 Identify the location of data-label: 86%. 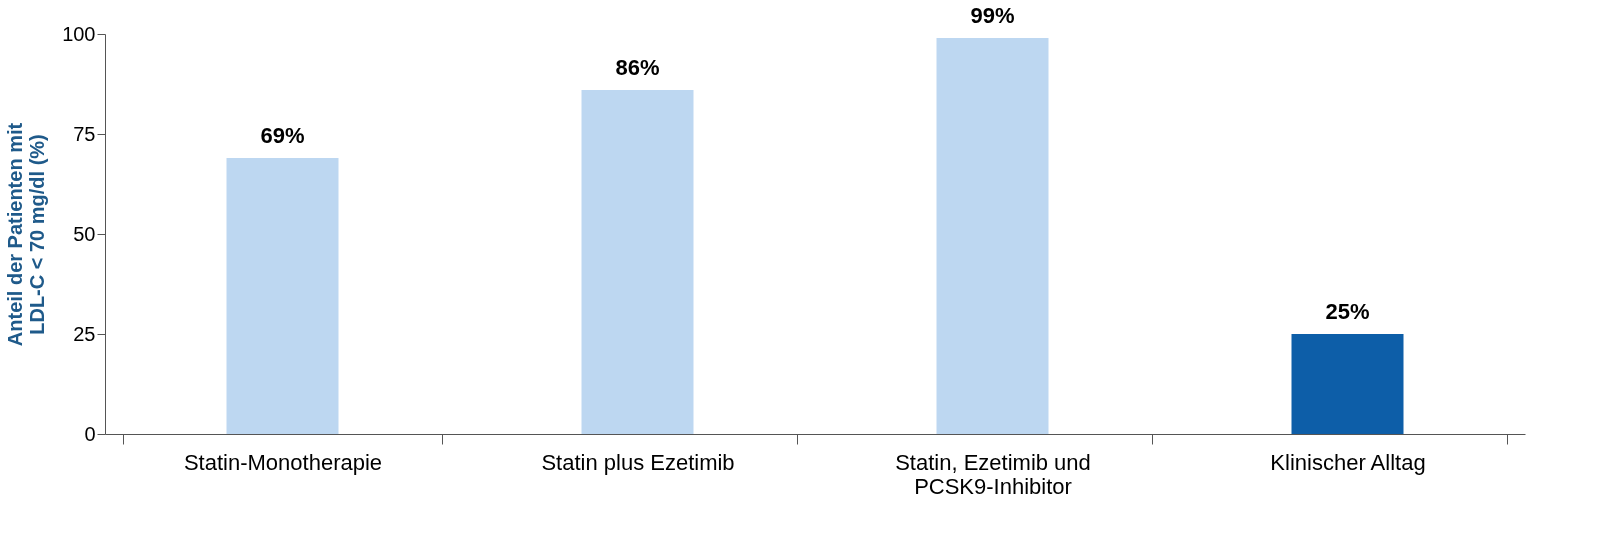
(637, 67).